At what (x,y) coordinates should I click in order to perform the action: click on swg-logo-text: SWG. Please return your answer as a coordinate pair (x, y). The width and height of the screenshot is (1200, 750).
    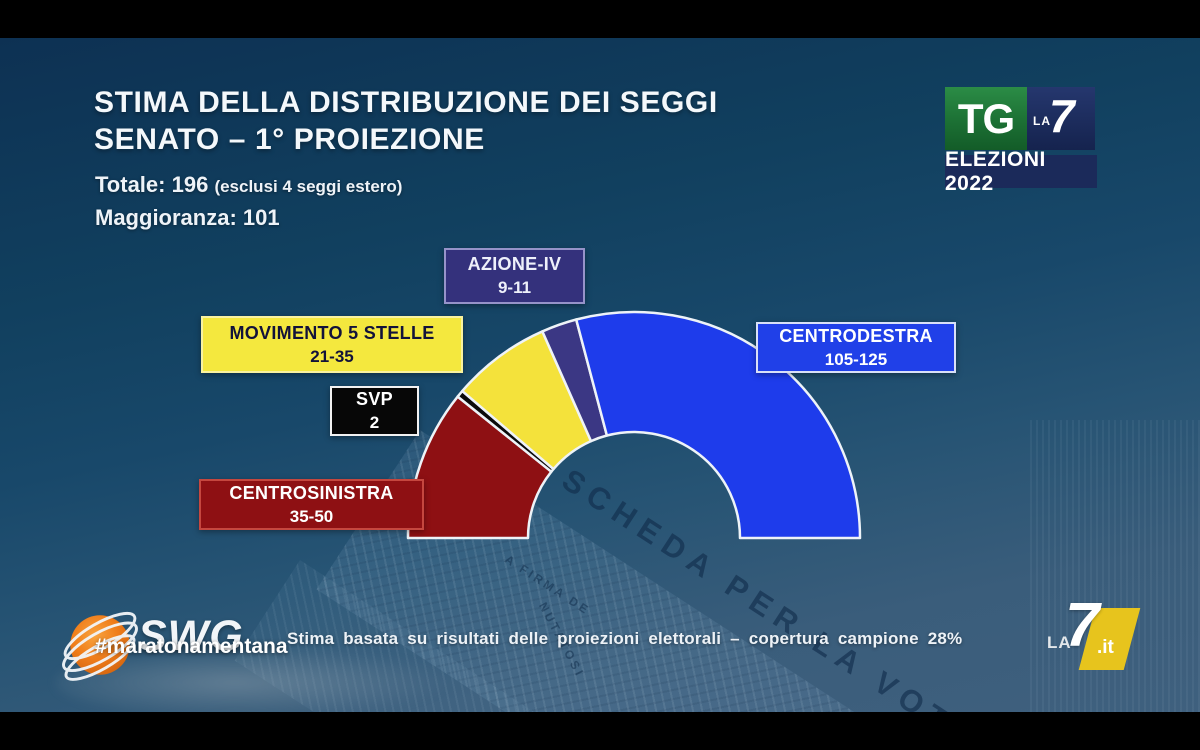
    Looking at the image, I should click on (191, 636).